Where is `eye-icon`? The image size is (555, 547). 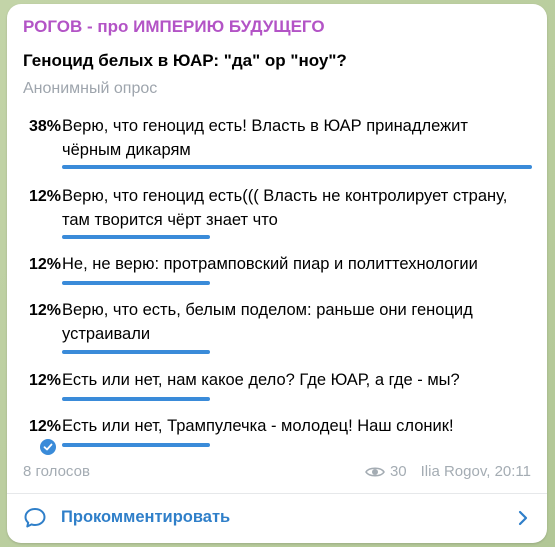 eye-icon is located at coordinates (375, 471).